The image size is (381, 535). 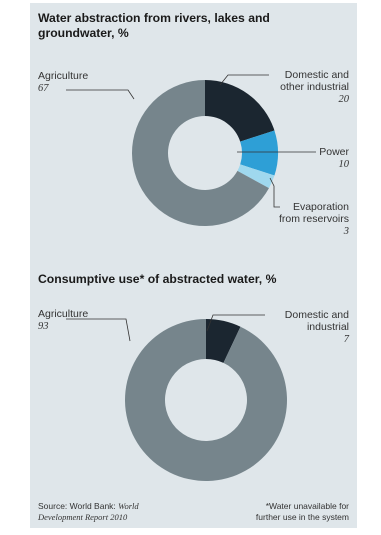 What do you see at coordinates (128, 506) in the screenshot?
I see `source-title-1: World` at bounding box center [128, 506].